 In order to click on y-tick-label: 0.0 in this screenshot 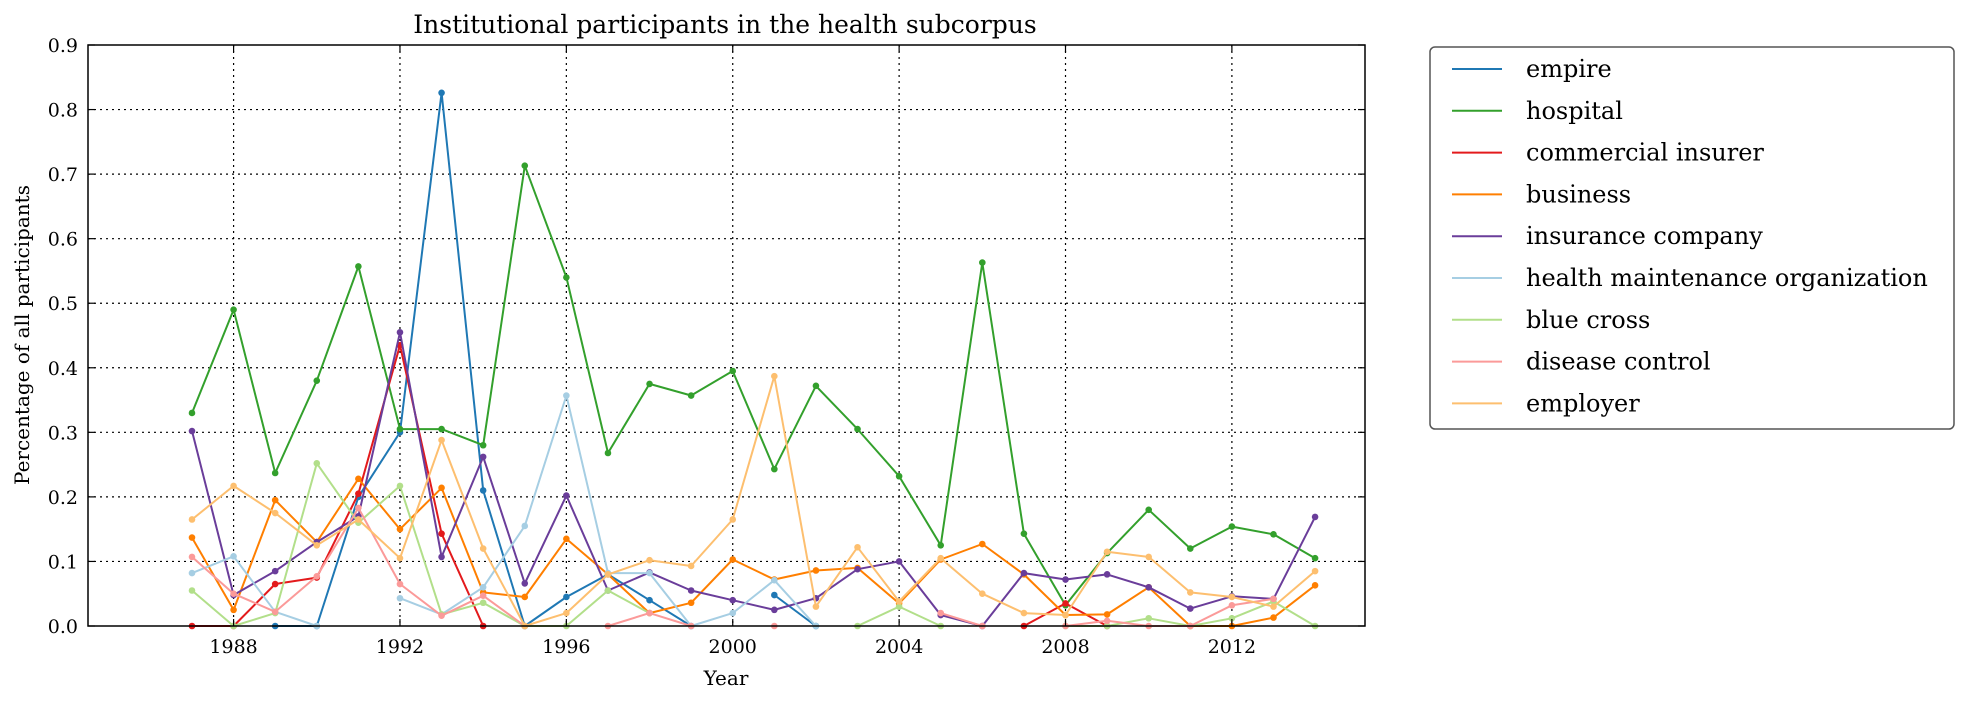, I will do `click(63, 627)`.